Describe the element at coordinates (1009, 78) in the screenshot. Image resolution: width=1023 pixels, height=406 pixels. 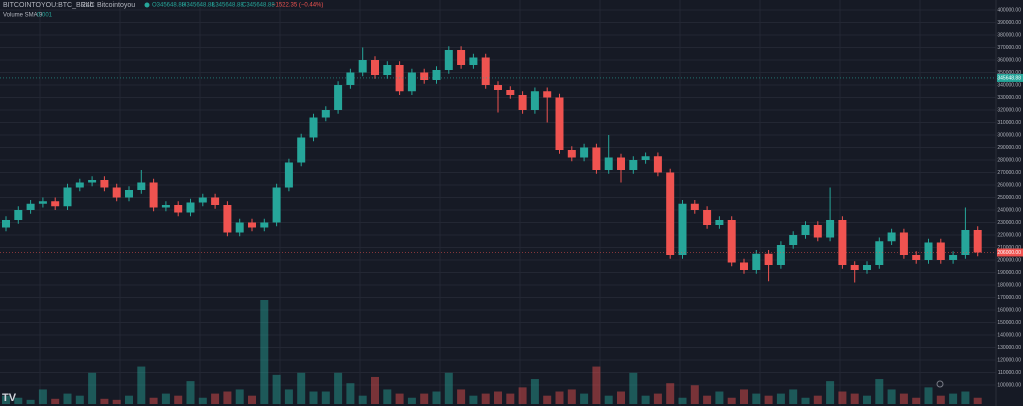
I see `price-label: 345648.88` at that location.